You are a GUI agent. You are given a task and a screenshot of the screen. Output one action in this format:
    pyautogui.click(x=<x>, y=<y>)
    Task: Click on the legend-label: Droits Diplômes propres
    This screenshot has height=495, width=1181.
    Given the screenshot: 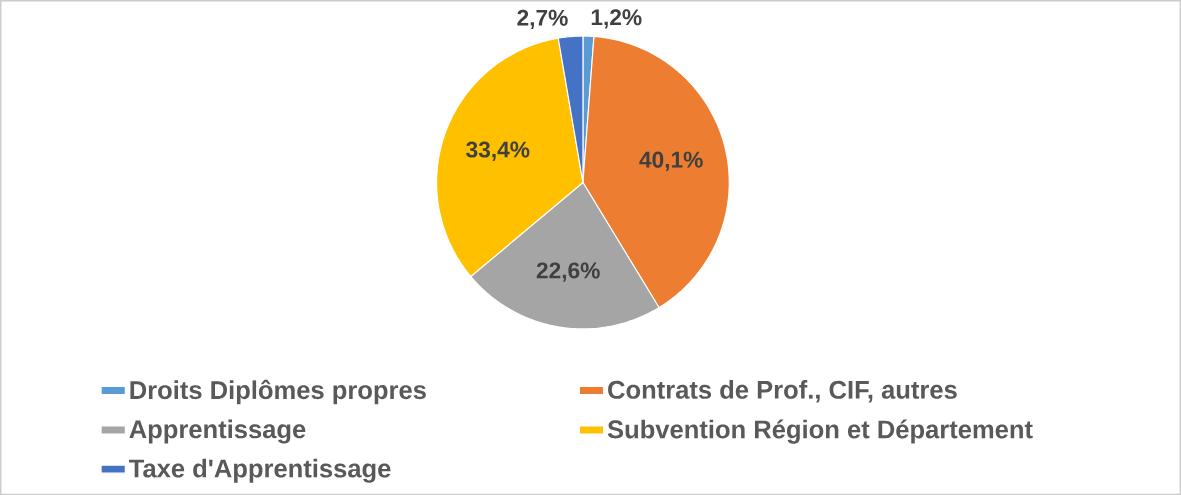 What is the action you would take?
    pyautogui.click(x=278, y=392)
    